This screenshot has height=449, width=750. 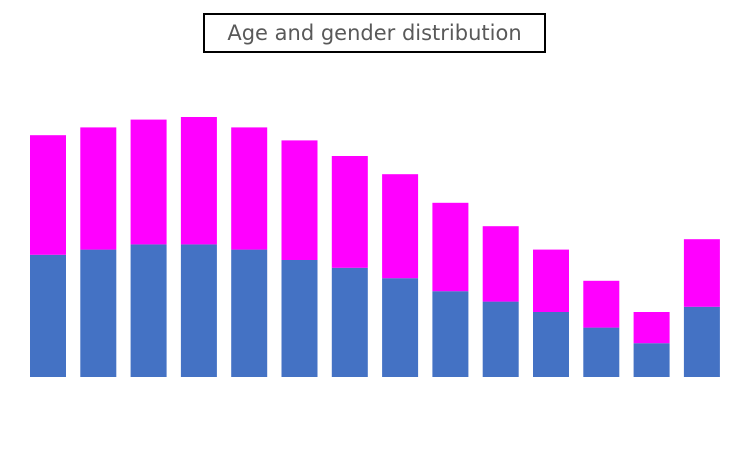 I want to click on chart-title: Age and gender distribution, so click(x=374, y=33).